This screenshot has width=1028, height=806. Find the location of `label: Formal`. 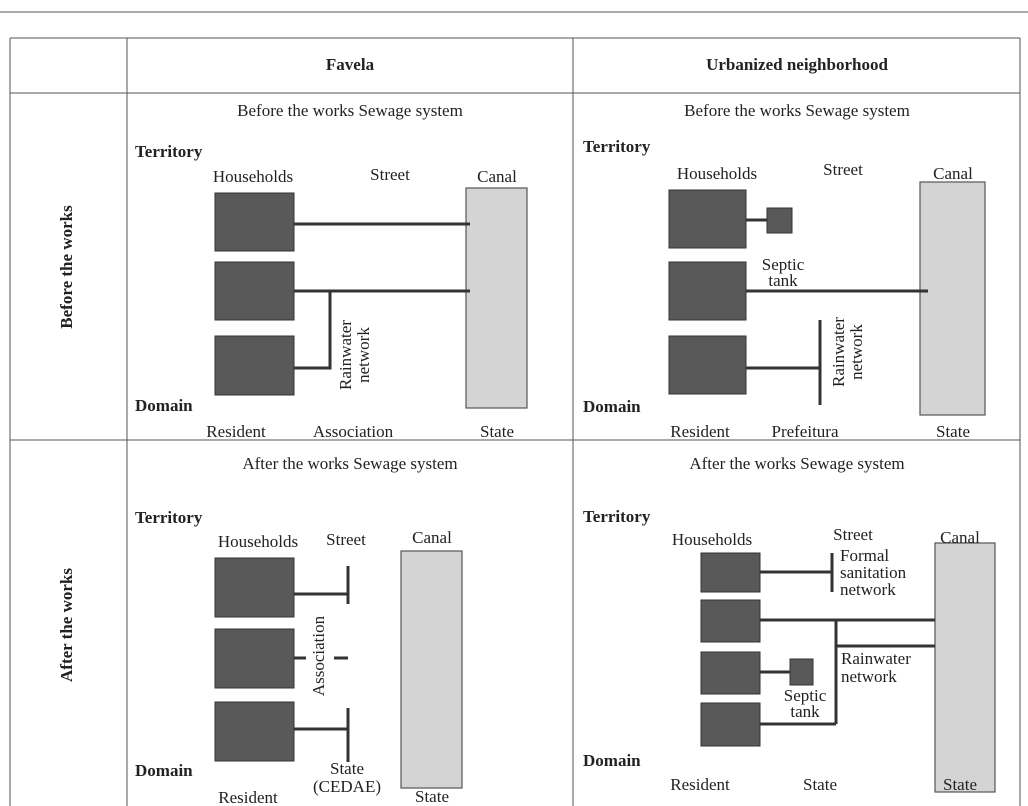

label: Formal is located at coordinates (864, 555).